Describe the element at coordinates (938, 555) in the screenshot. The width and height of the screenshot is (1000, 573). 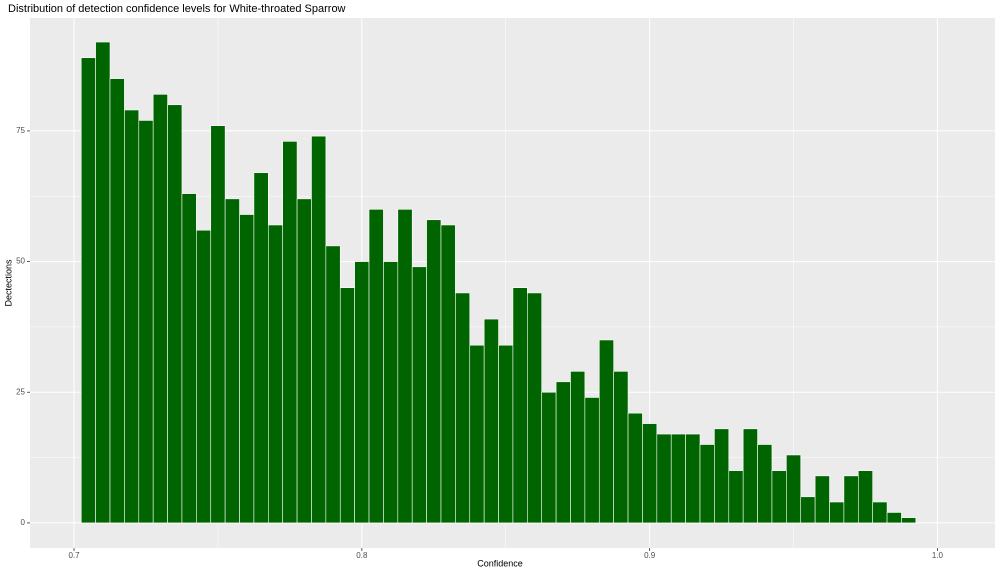
I see `x-tick-label: 1.0` at that location.